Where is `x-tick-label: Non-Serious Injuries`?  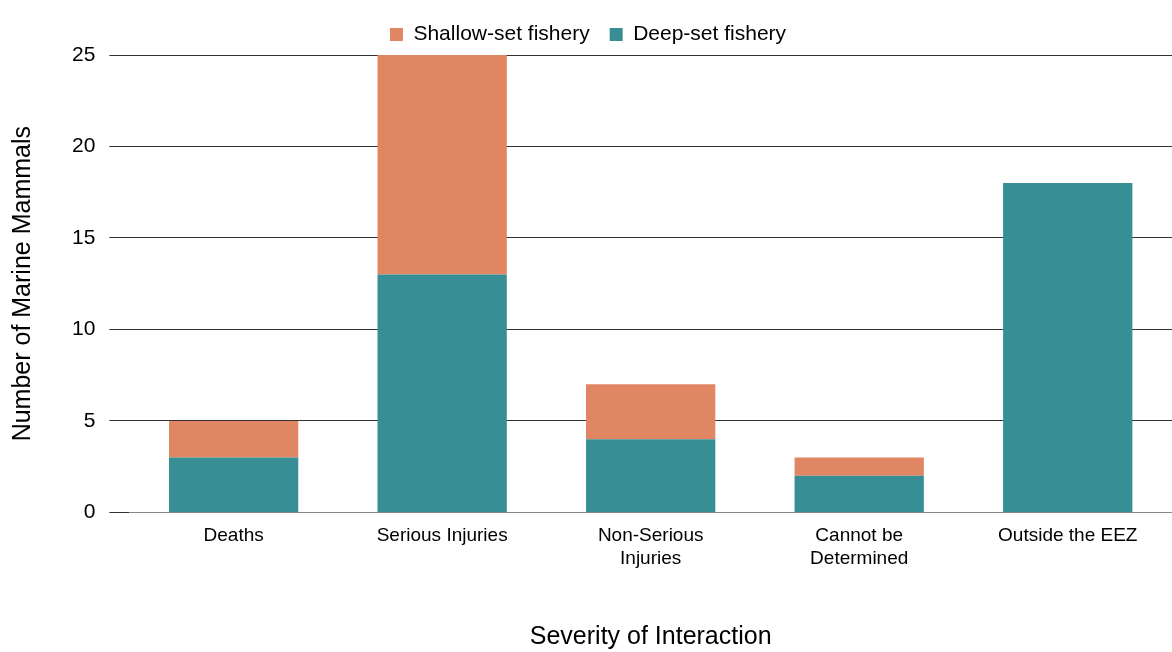
x-tick-label: Non-Serious Injuries is located at coordinates (650, 546).